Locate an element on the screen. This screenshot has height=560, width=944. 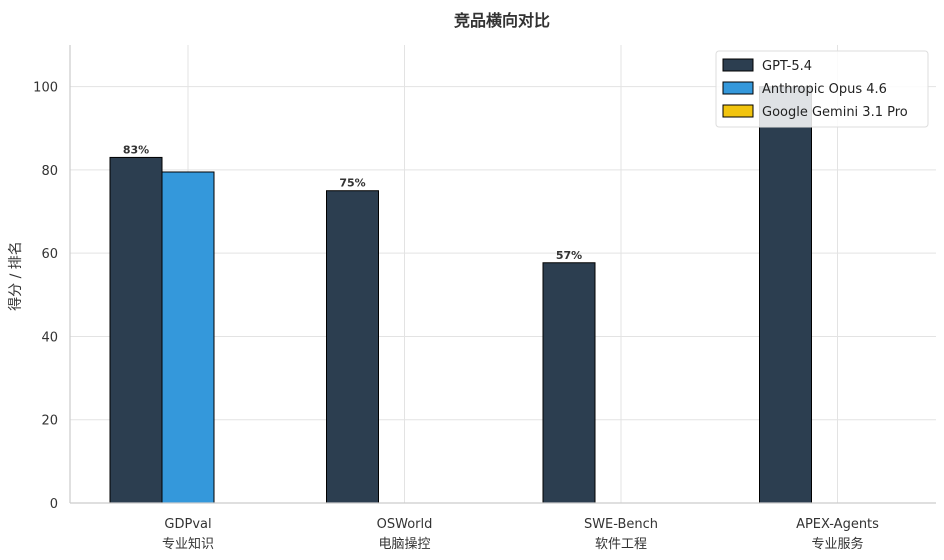
legend-label: Anthropic Opus 4.6 is located at coordinates (824, 89).